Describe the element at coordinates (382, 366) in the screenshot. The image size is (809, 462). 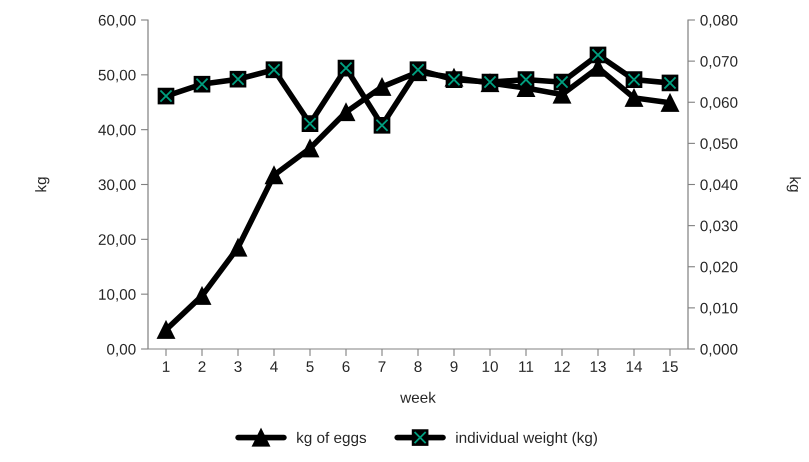
I see `x-tick-label: 7` at that location.